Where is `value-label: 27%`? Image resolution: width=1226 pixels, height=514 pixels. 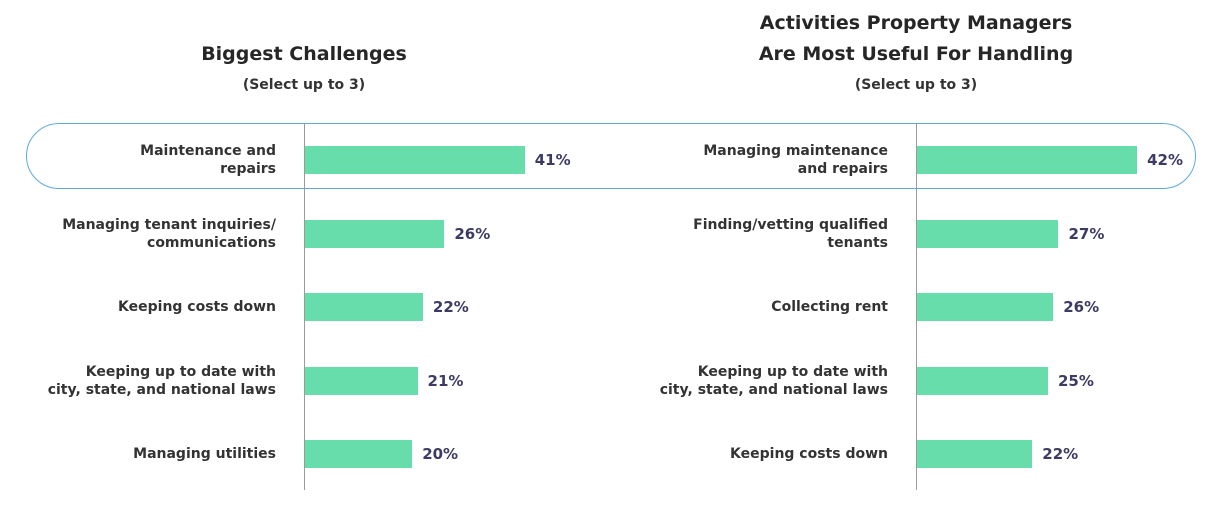 value-label: 27% is located at coordinates (1086, 234).